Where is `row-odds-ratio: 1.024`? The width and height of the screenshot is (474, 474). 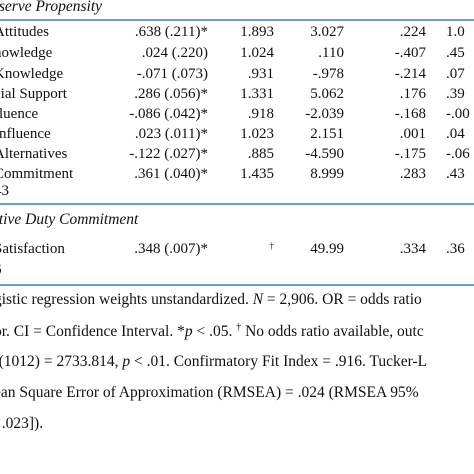
row-odds-ratio: 1.024 is located at coordinates (257, 53).